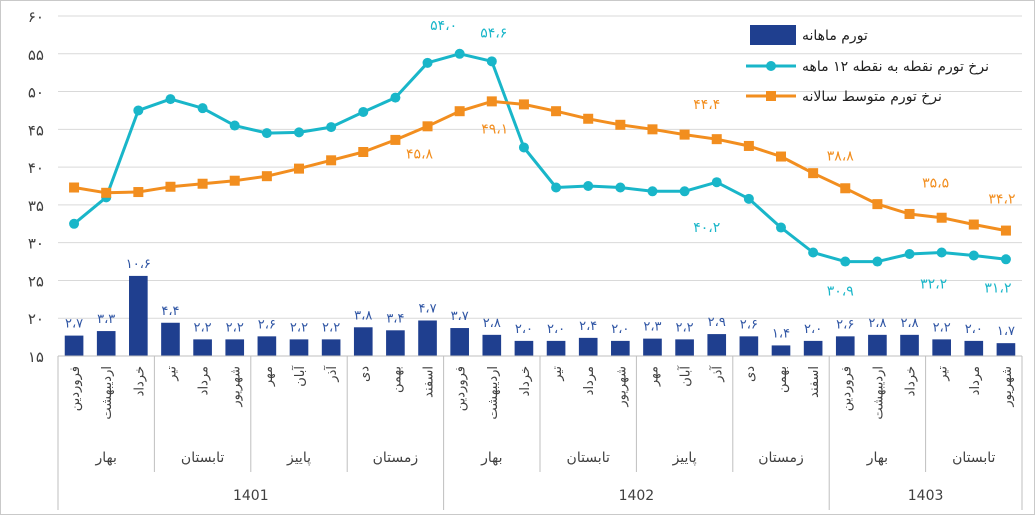 Image resolution: width=1035 pixels, height=515 pixels. Describe the element at coordinates (363, 315) in the screenshot. I see `bar-value-label: ۳،۸` at that location.